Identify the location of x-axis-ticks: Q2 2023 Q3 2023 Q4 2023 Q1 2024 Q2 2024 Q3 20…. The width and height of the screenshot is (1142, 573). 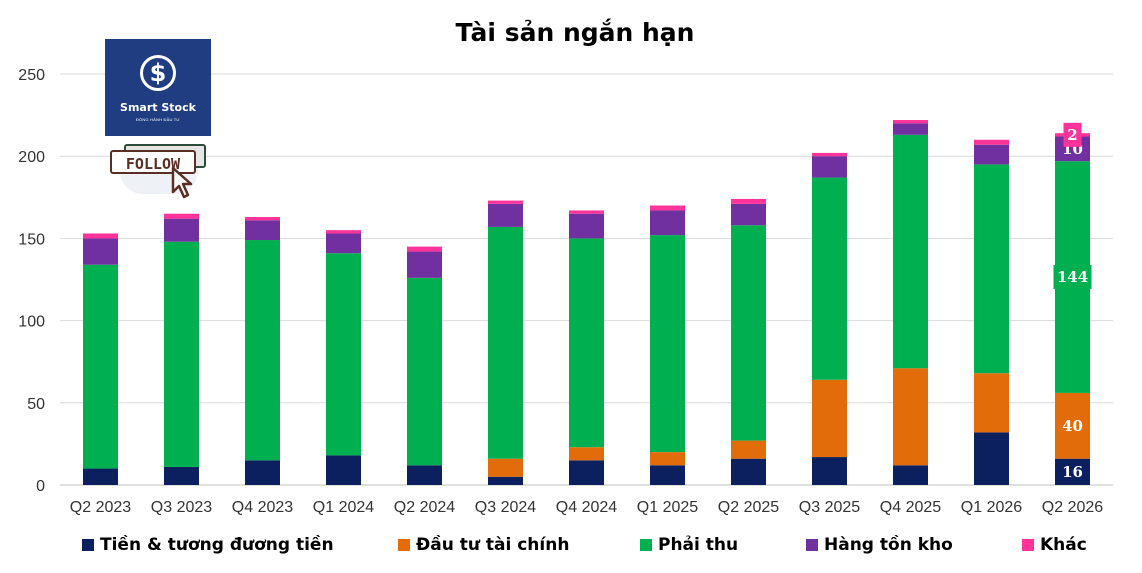
(586, 507).